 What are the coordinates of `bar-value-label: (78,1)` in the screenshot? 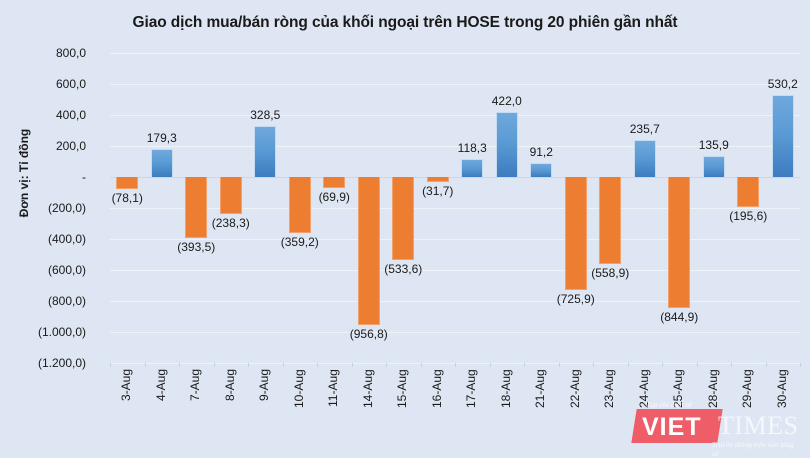 It's located at (127, 198).